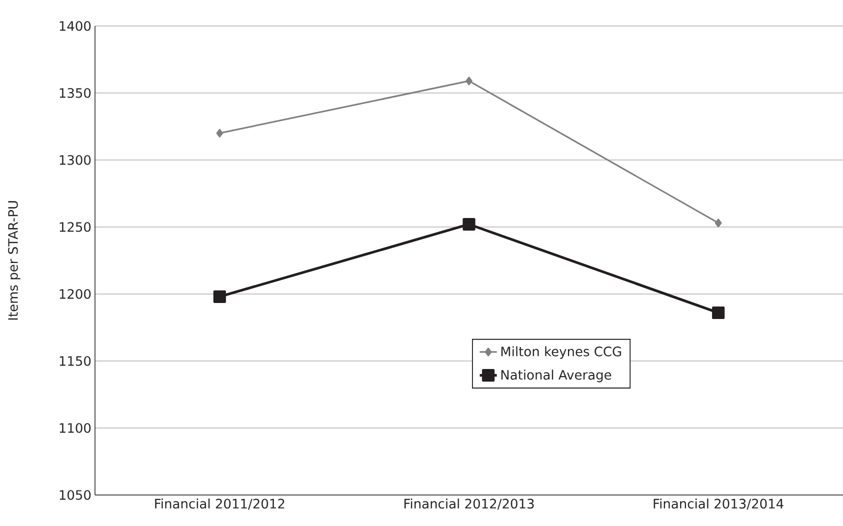  What do you see at coordinates (75, 26) in the screenshot?
I see `y-tick-label: 1400` at bounding box center [75, 26].